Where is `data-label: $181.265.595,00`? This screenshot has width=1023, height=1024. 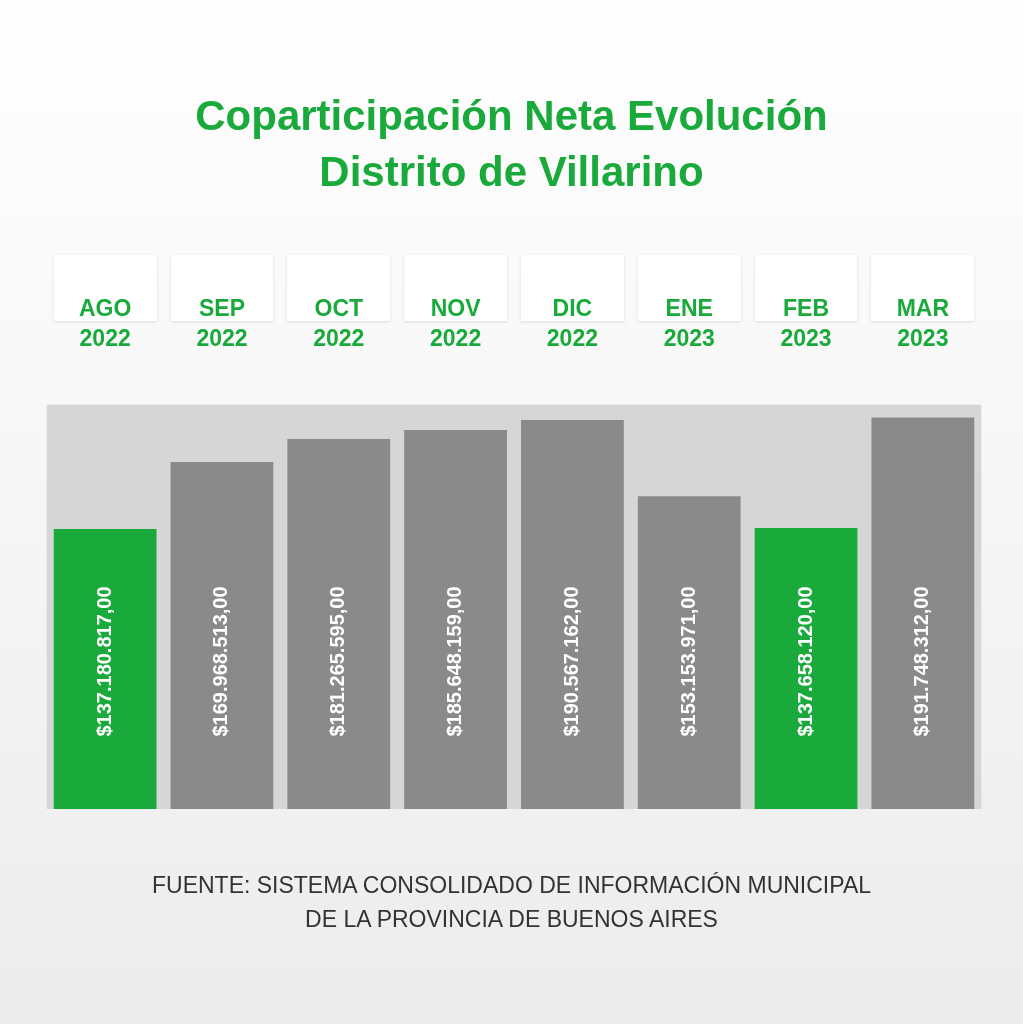
data-label: $181.265.595,00 is located at coordinates (337, 661).